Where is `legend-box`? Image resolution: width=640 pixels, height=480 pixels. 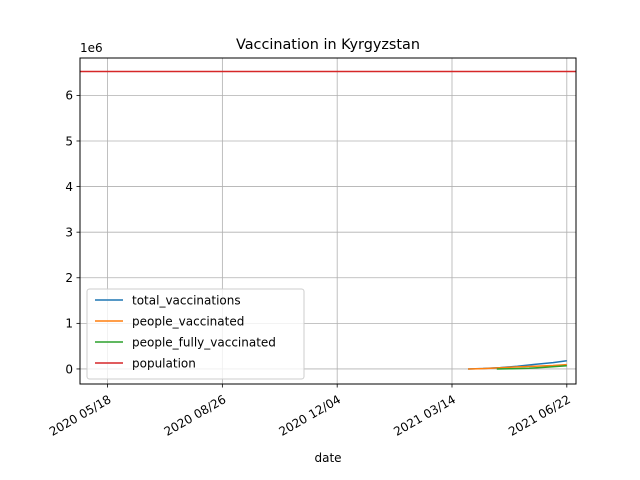 legend-box is located at coordinates (195, 334).